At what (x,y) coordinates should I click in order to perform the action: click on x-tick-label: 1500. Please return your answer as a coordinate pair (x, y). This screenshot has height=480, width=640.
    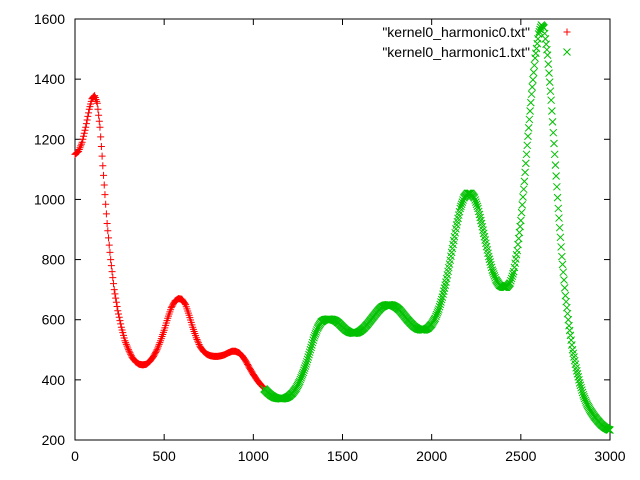
    Looking at the image, I should click on (342, 456).